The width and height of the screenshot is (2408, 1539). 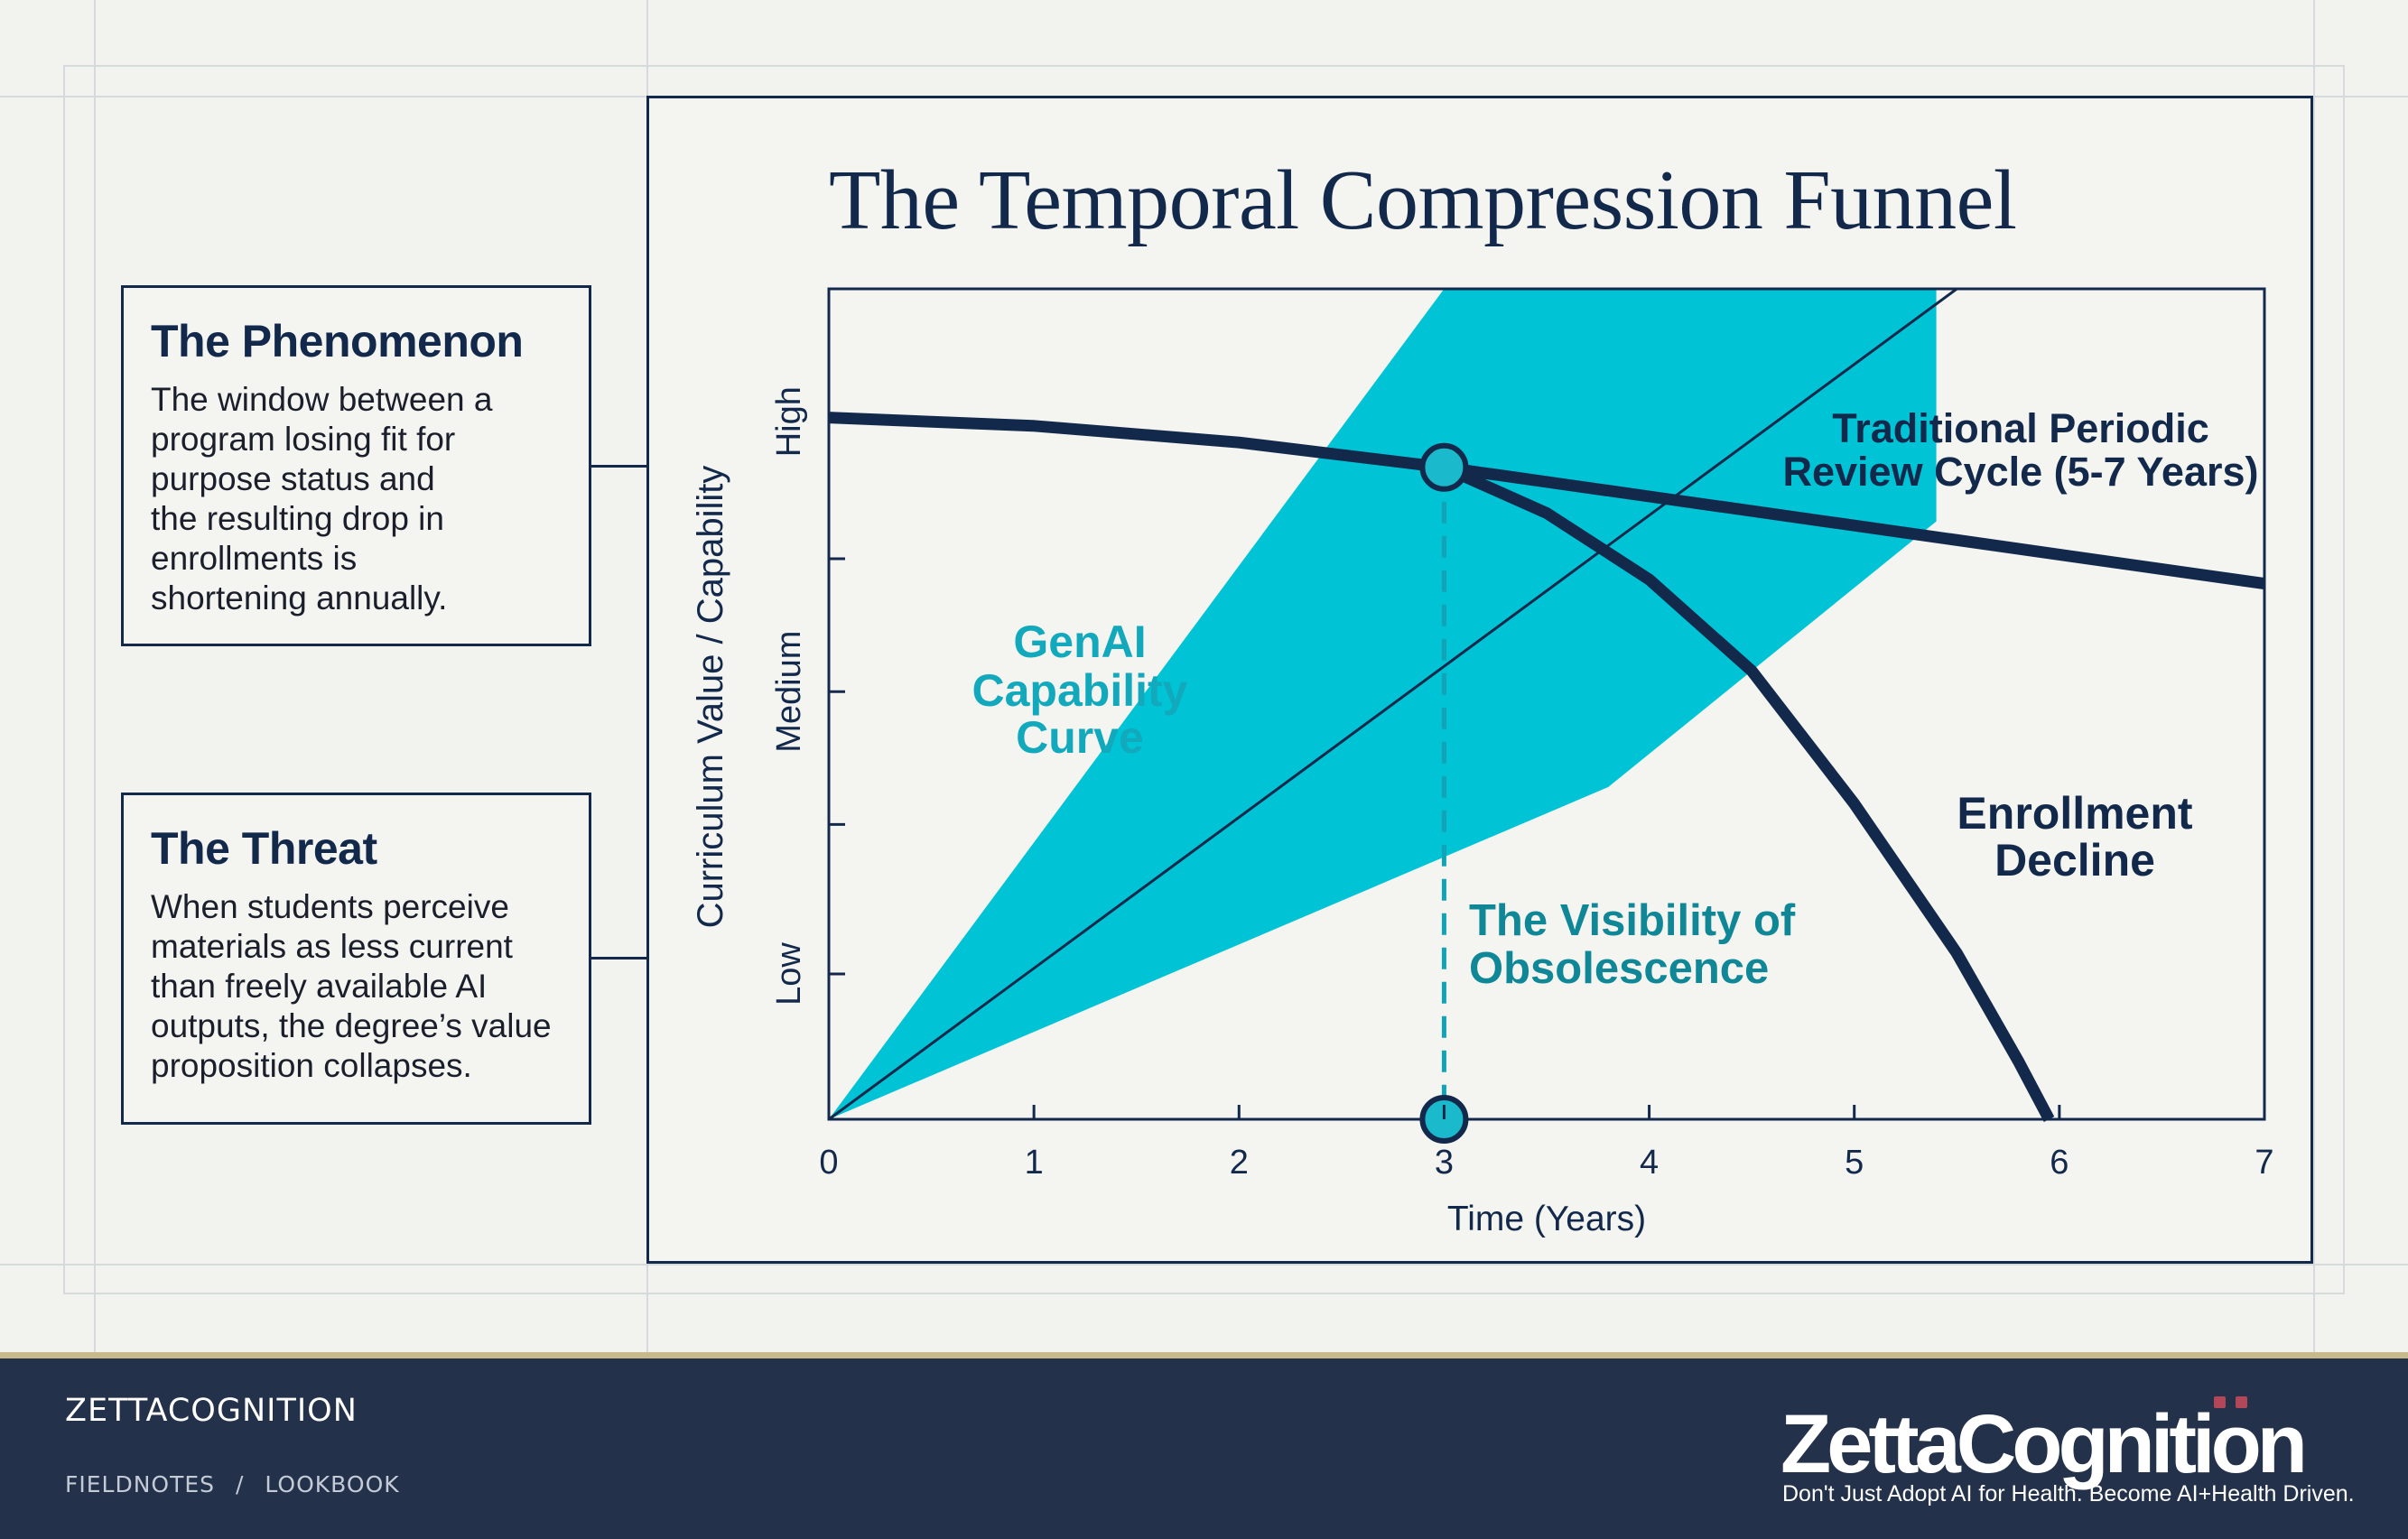 I want to click on card-line: When students perceive, so click(x=330, y=906).